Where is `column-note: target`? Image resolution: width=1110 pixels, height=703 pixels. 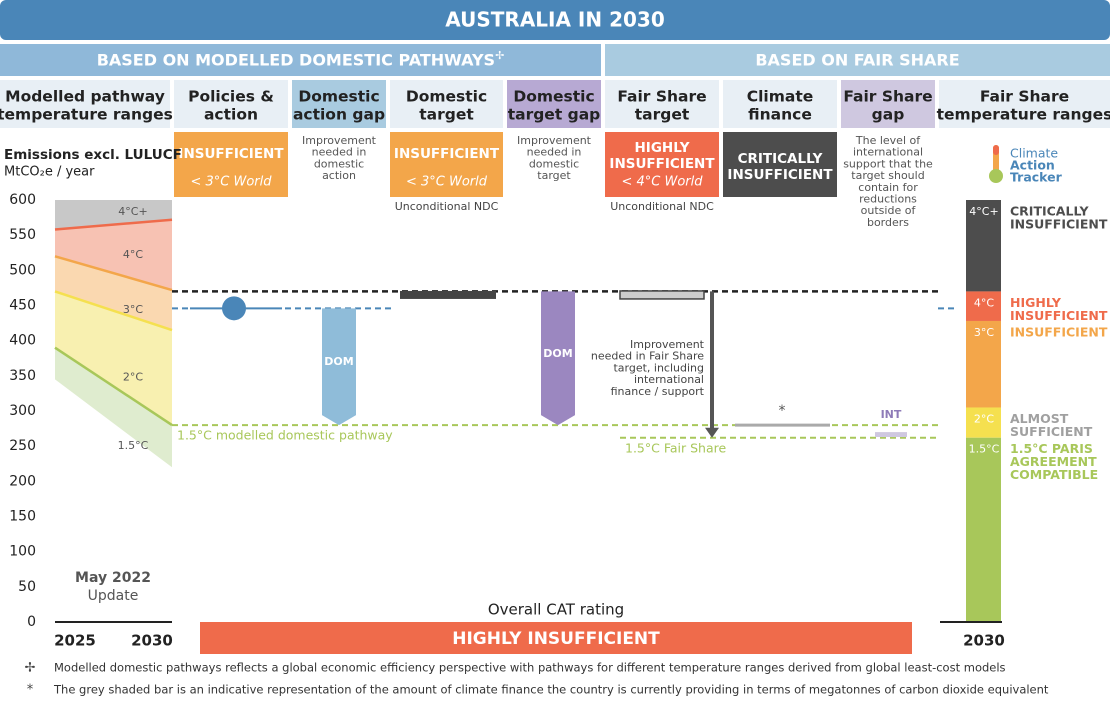
column-note: target is located at coordinates (554, 175).